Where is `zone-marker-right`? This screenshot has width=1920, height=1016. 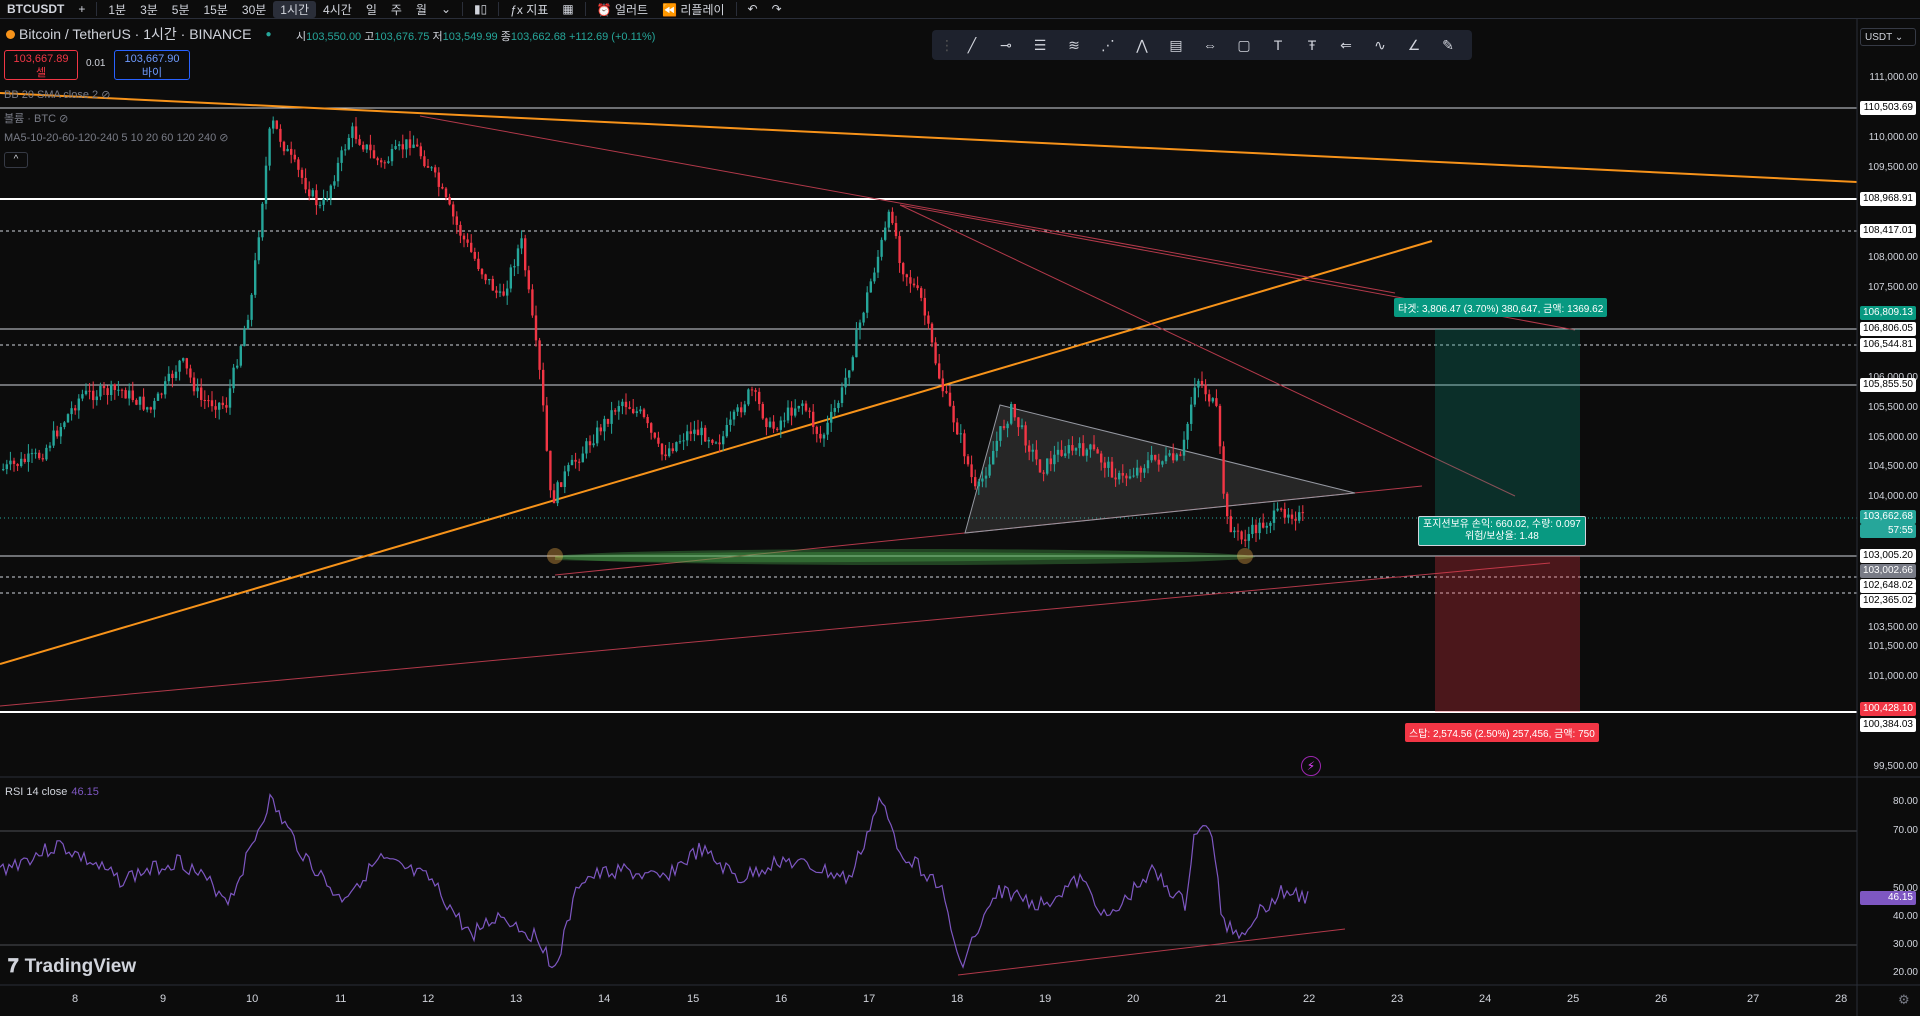 zone-marker-right is located at coordinates (1245, 556).